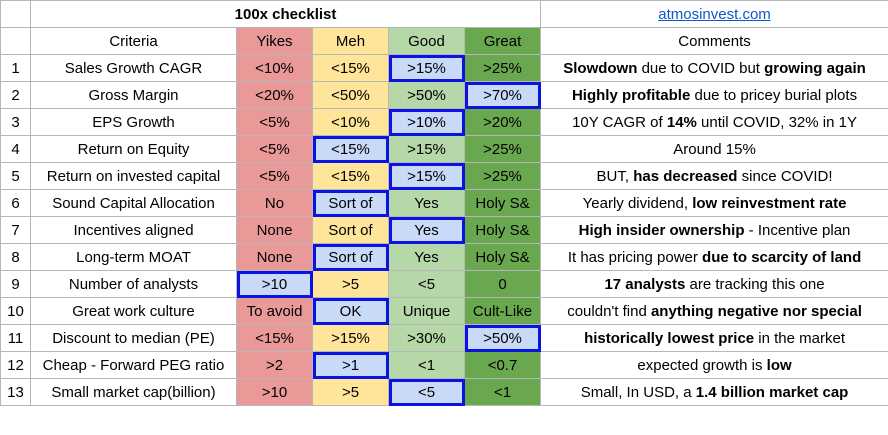  Describe the element at coordinates (502, 392) in the screenshot. I see `great-cell: <1` at that location.